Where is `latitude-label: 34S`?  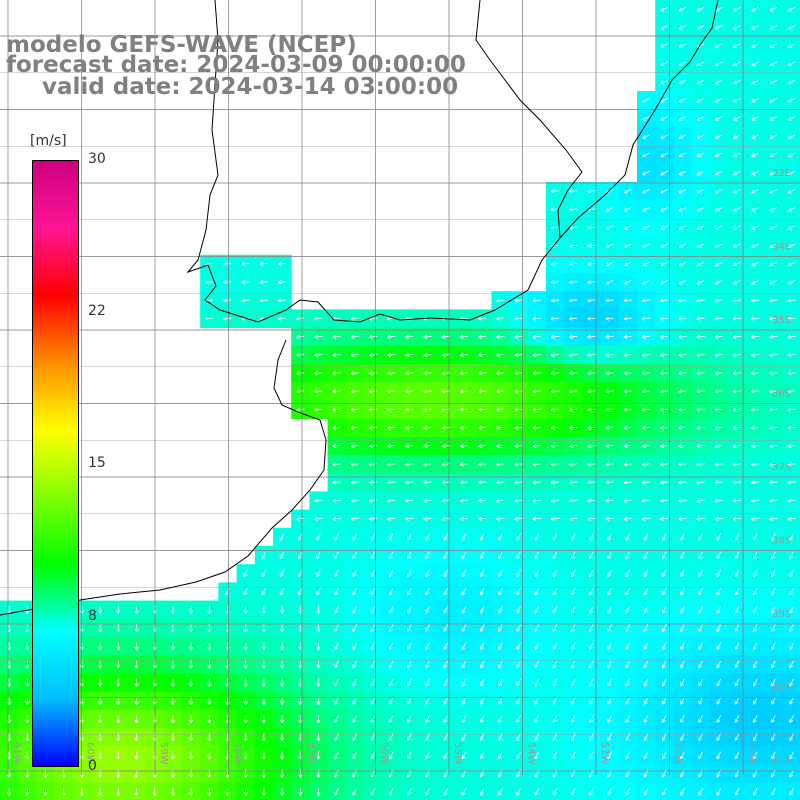 latitude-label: 34S is located at coordinates (781, 247).